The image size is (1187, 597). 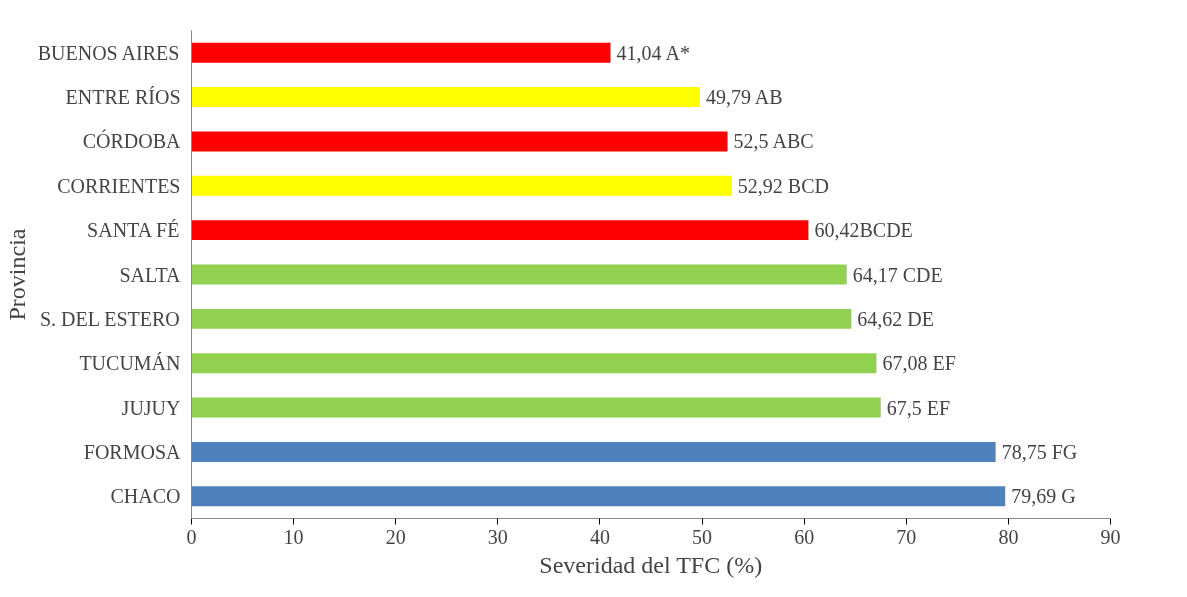 What do you see at coordinates (16, 274) in the screenshot?
I see `y-axis-title: Provincia` at bounding box center [16, 274].